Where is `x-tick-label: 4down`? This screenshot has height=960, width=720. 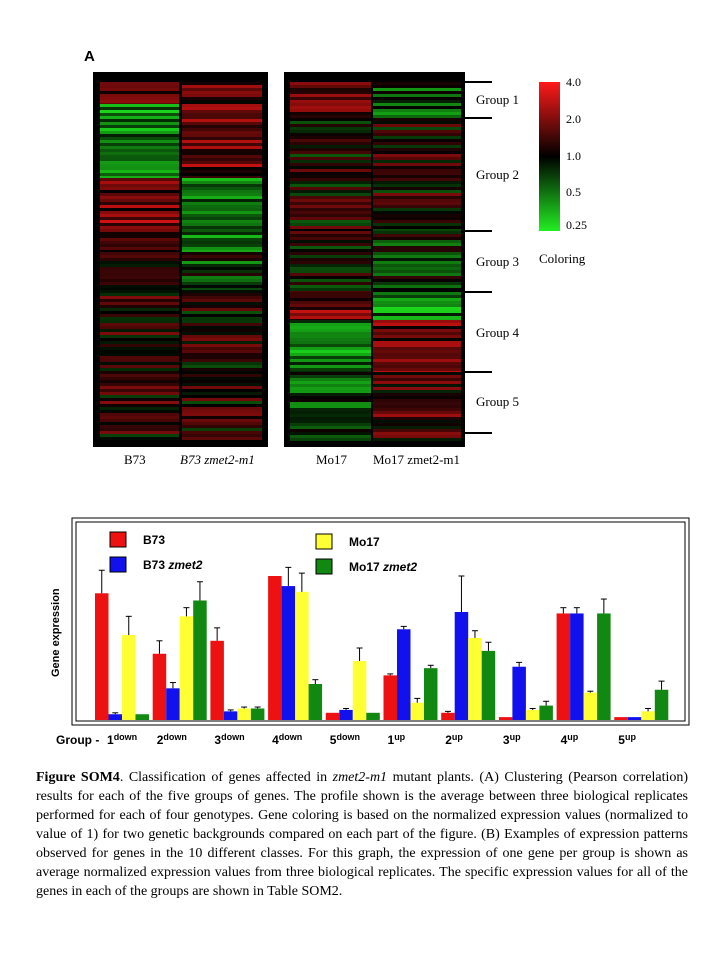 x-tick-label: 4down is located at coordinates (287, 739).